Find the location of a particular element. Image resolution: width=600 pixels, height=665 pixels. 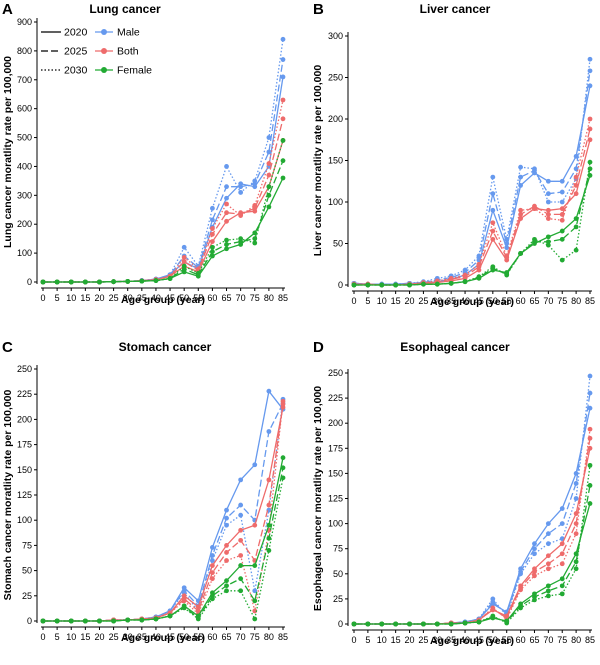

x-tick-label: 15 is located at coordinates (85, 637).